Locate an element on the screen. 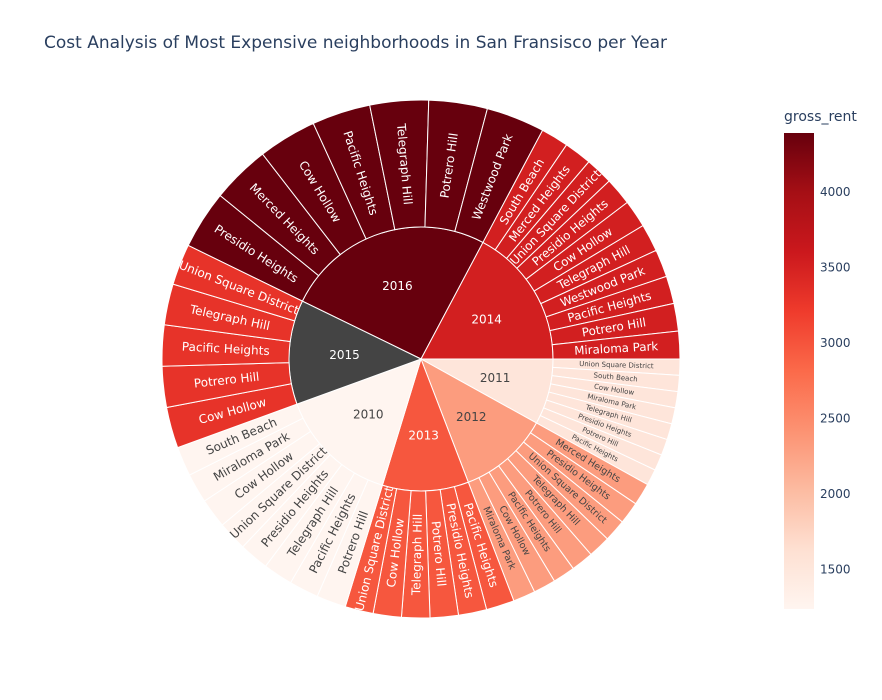 This screenshot has height=700, width=882. colorbar-title: gross_rent is located at coordinates (820, 117).